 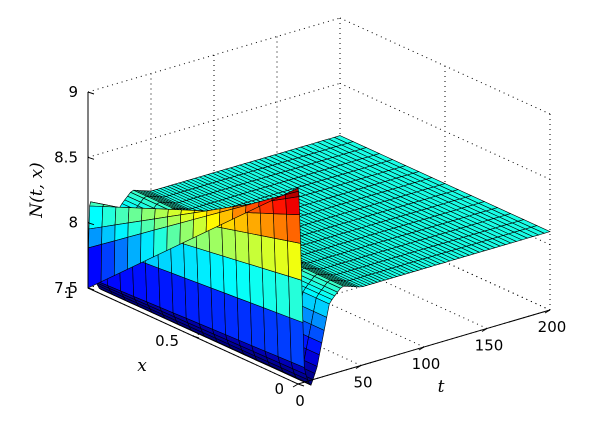 What do you see at coordinates (69, 293) in the screenshot?
I see `x-tick-label: 1` at bounding box center [69, 293].